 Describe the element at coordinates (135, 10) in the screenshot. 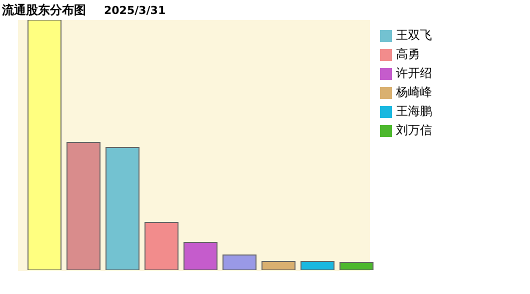

I see `chart-subtitle: 2025/3/31` at that location.